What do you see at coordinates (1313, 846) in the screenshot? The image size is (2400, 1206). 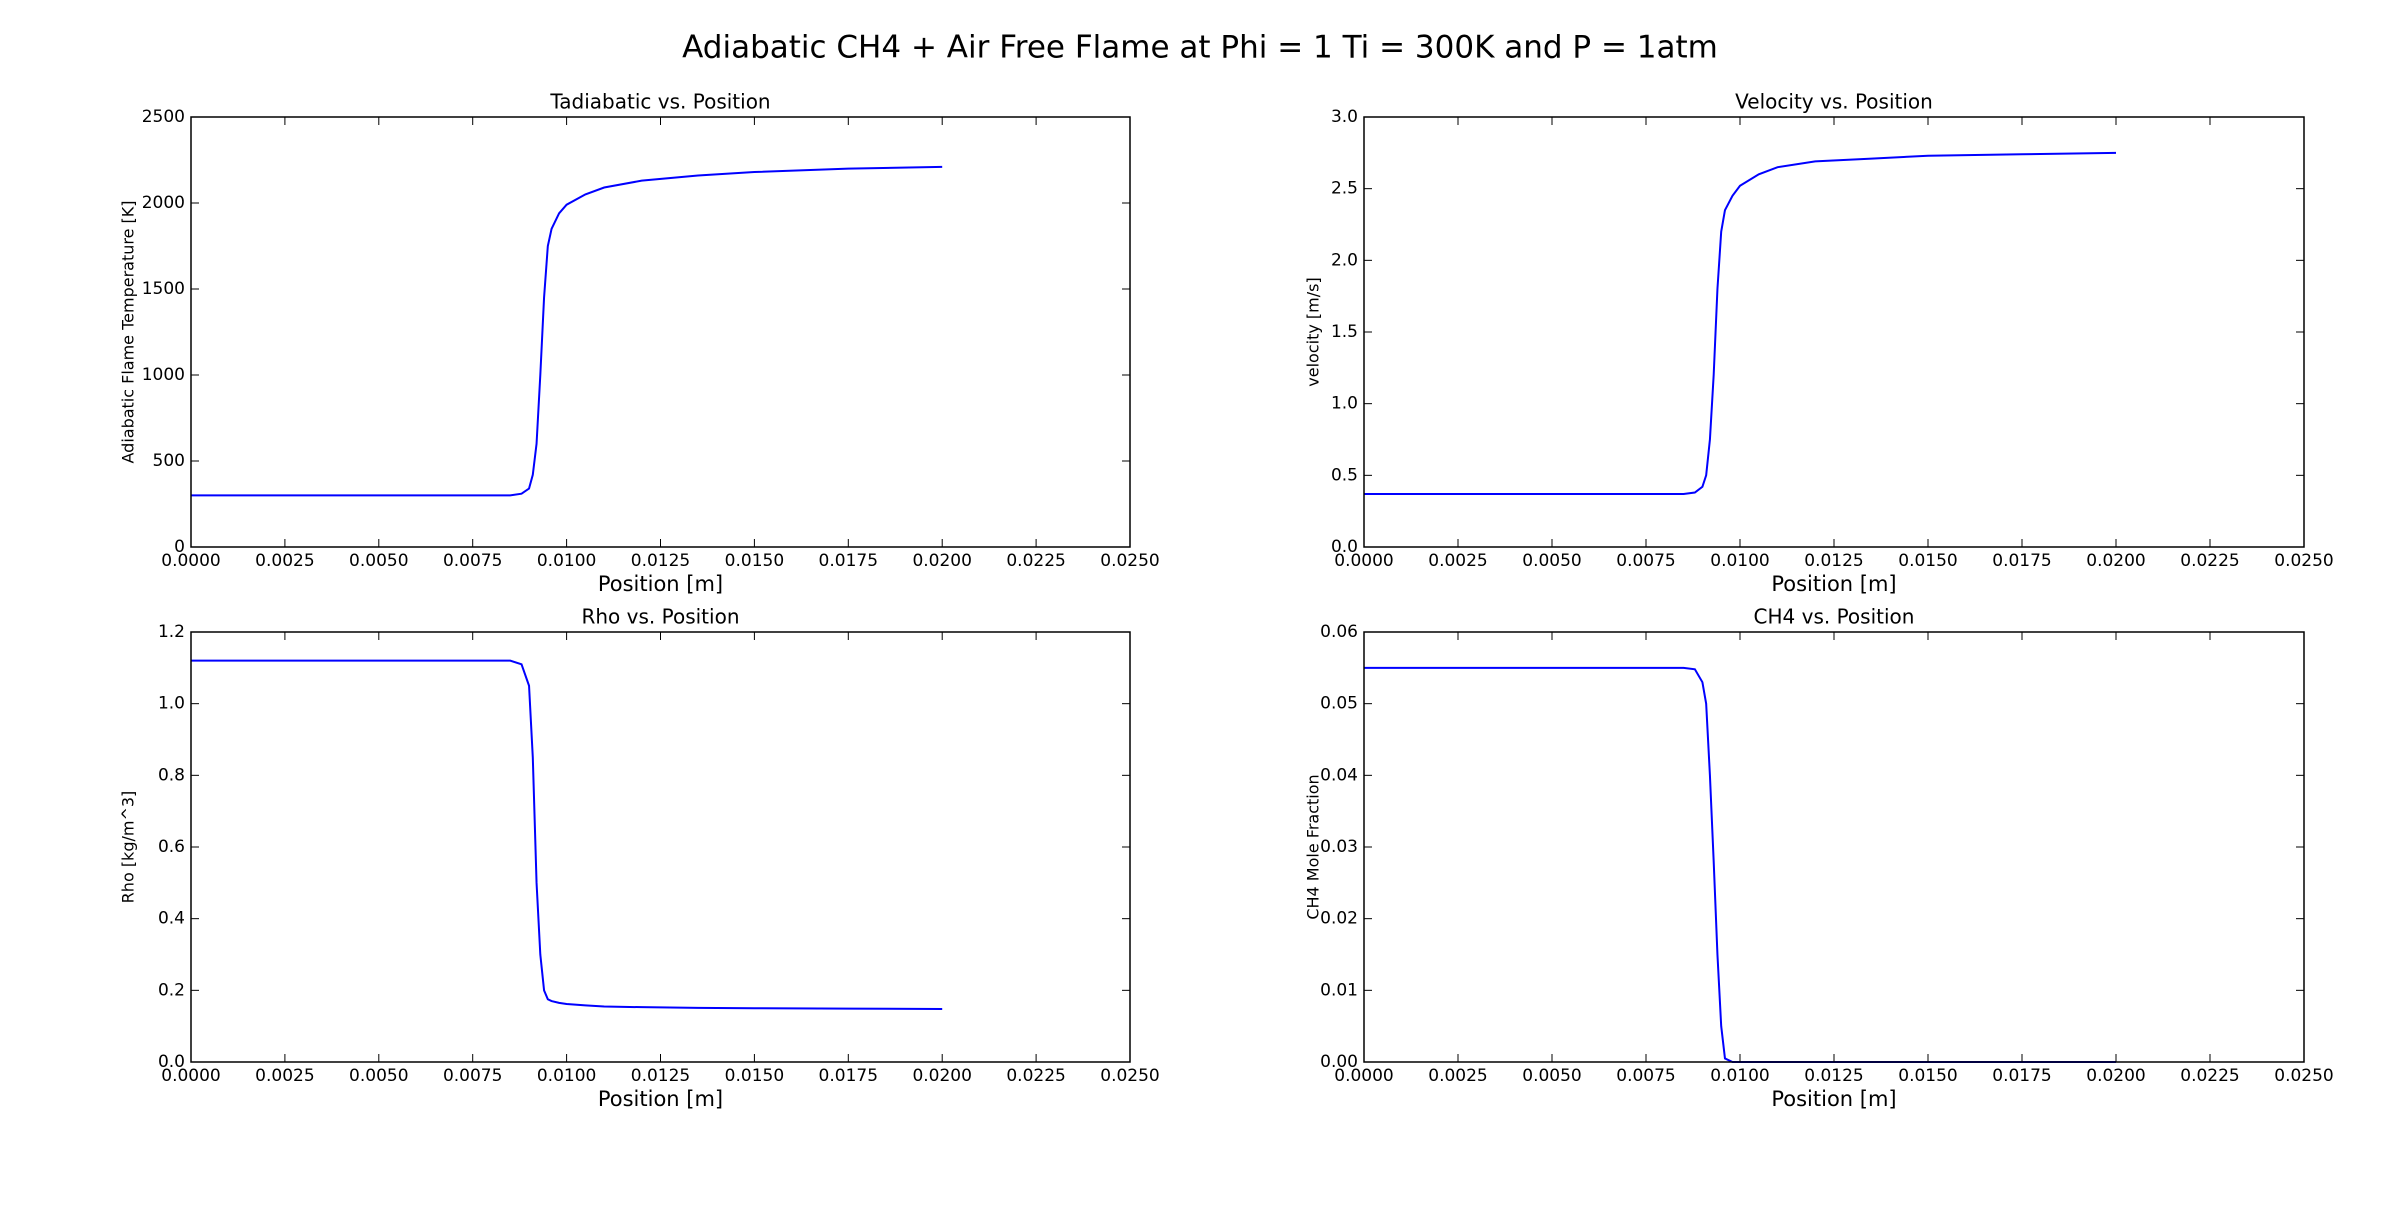 I see `y-axis-label: CH4 Mole Fraction` at bounding box center [1313, 846].